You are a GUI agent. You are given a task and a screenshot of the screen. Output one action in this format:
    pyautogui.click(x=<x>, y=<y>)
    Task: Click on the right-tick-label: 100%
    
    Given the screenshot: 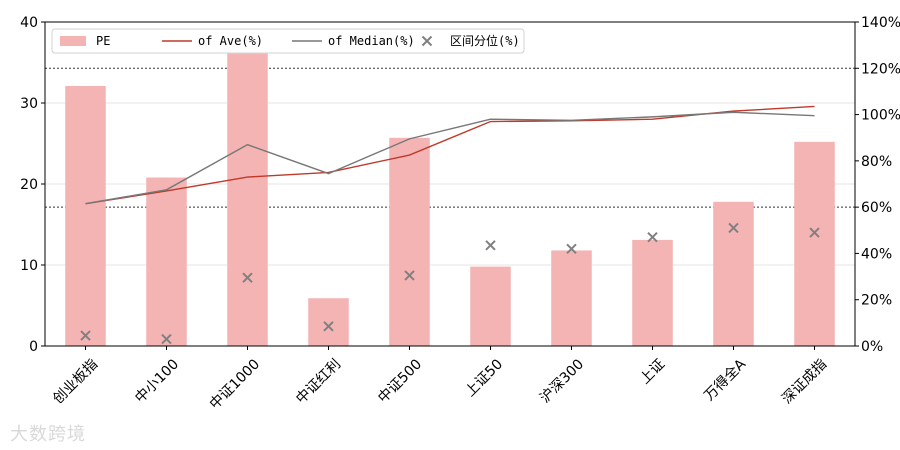 What is the action you would take?
    pyautogui.click(x=880, y=116)
    